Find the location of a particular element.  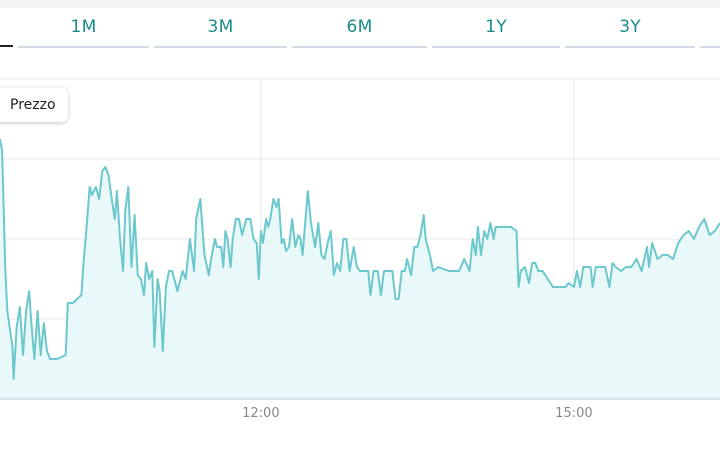

top-strip is located at coordinates (360, 4).